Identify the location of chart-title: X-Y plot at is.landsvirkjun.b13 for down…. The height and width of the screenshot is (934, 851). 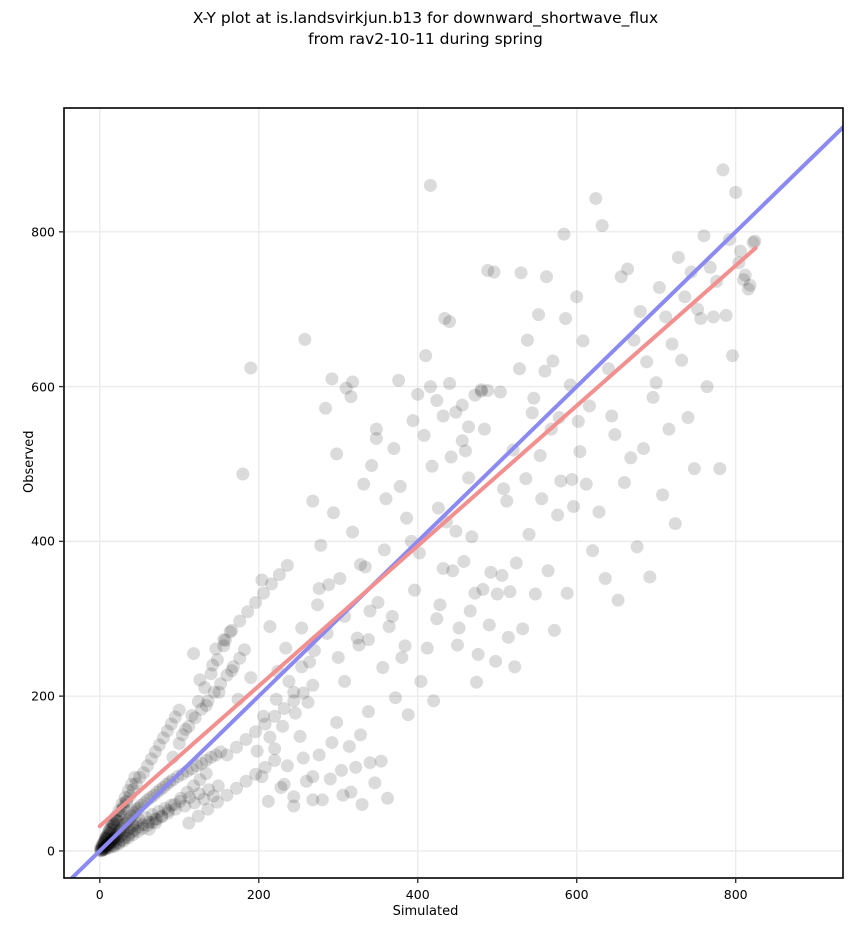
(425, 28).